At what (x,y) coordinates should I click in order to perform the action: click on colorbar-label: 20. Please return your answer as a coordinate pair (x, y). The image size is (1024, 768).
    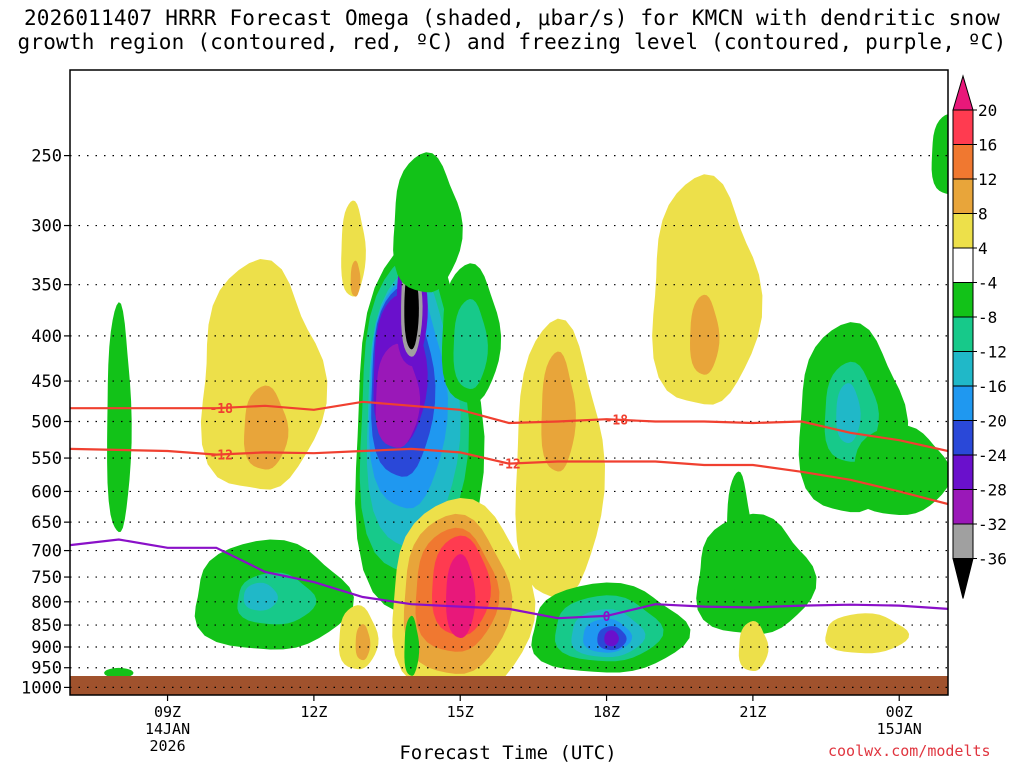
    Looking at the image, I should click on (987, 110).